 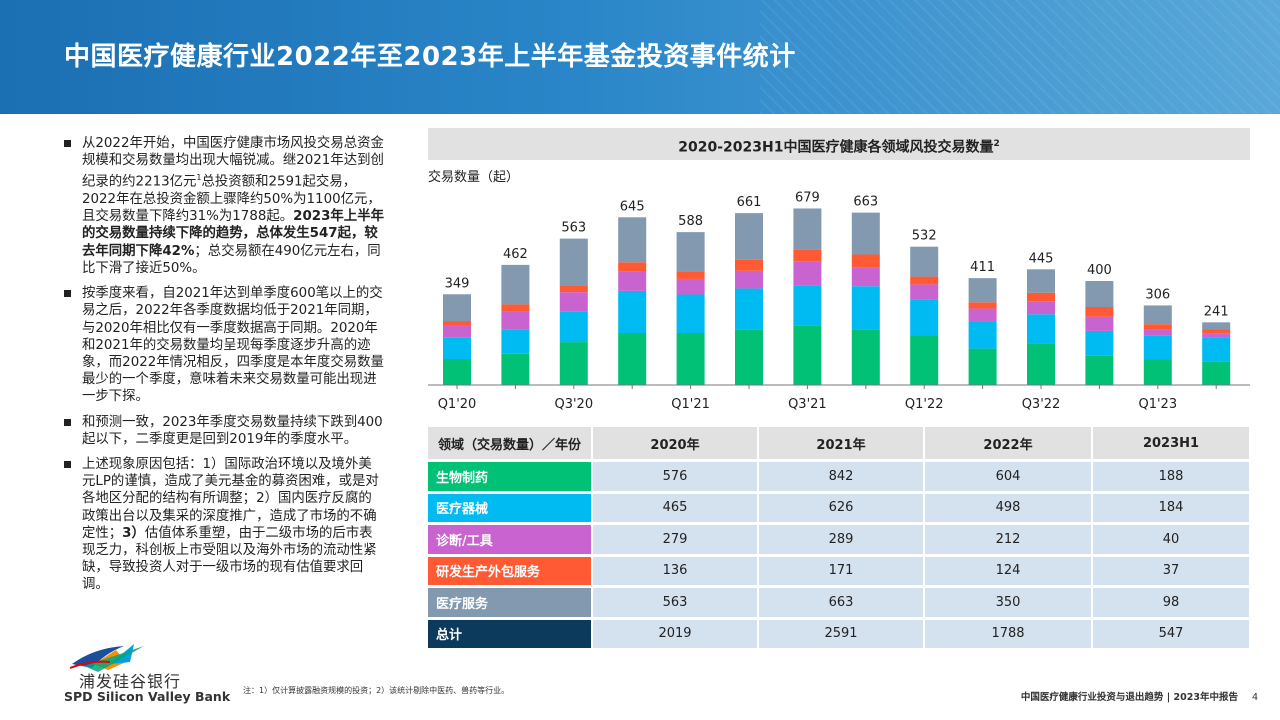 I want to click on table-header-cell: 2021年, so click(x=841, y=444).